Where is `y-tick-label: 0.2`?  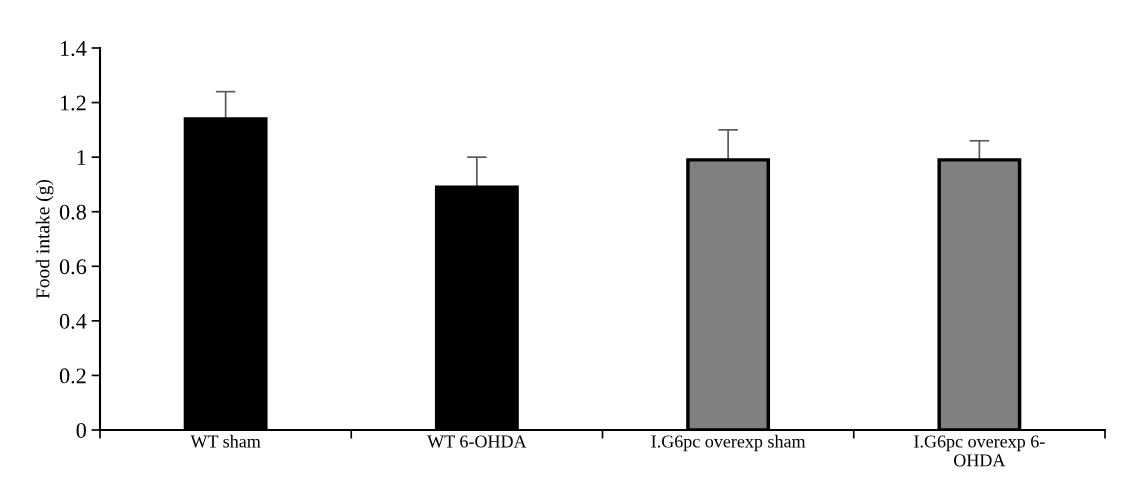
y-tick-label: 0.2 is located at coordinates (72, 376).